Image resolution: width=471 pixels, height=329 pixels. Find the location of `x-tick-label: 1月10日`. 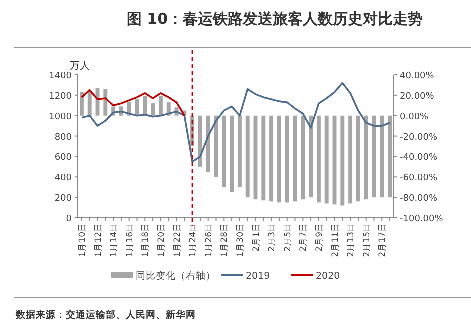

x-tick-label: 1月10日 is located at coordinates (83, 240).